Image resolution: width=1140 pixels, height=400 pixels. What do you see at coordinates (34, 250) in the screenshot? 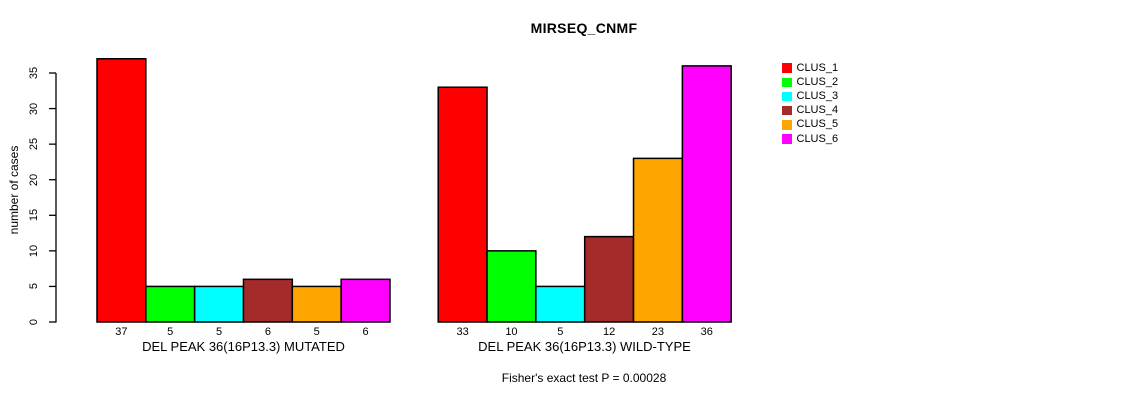
I see `y-tick-label: 10` at bounding box center [34, 250].